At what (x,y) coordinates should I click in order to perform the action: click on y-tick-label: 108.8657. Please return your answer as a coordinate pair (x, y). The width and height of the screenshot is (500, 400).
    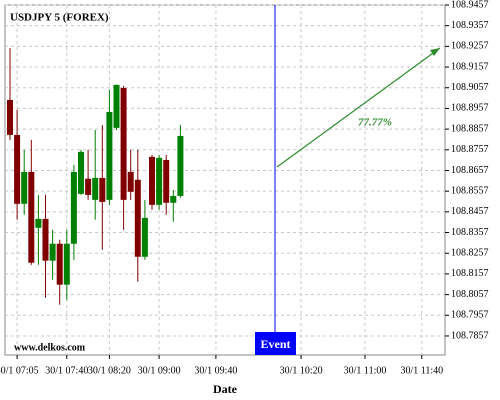
    Looking at the image, I should click on (470, 170).